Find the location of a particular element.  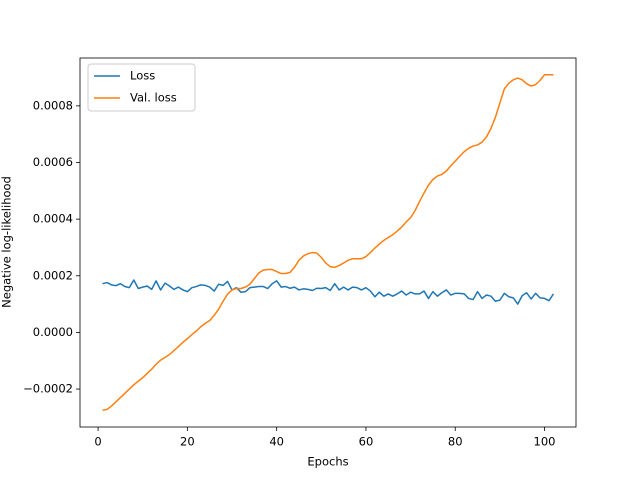

y-tick-label: 0.0000 is located at coordinates (53, 332).